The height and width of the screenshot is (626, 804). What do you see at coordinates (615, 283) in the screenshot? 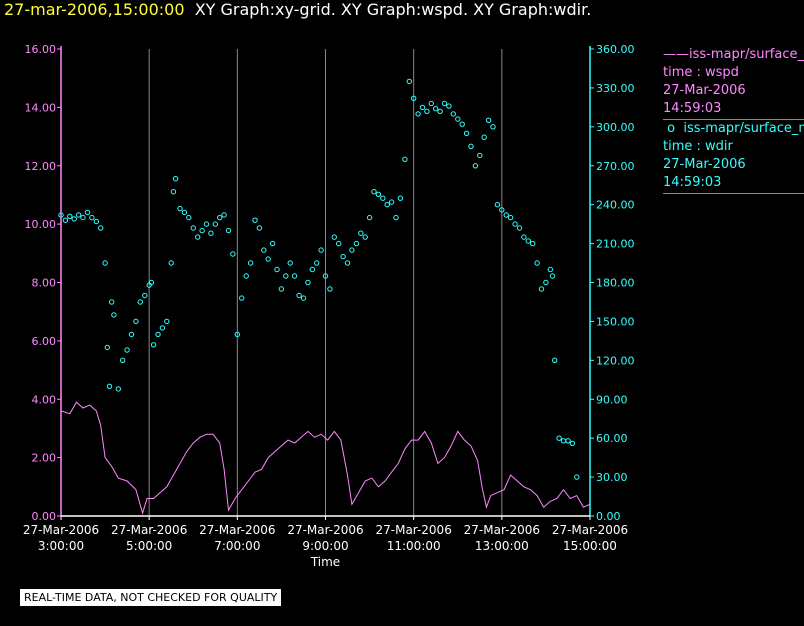
I see `y-tick-label-right: 180.00` at bounding box center [615, 283].